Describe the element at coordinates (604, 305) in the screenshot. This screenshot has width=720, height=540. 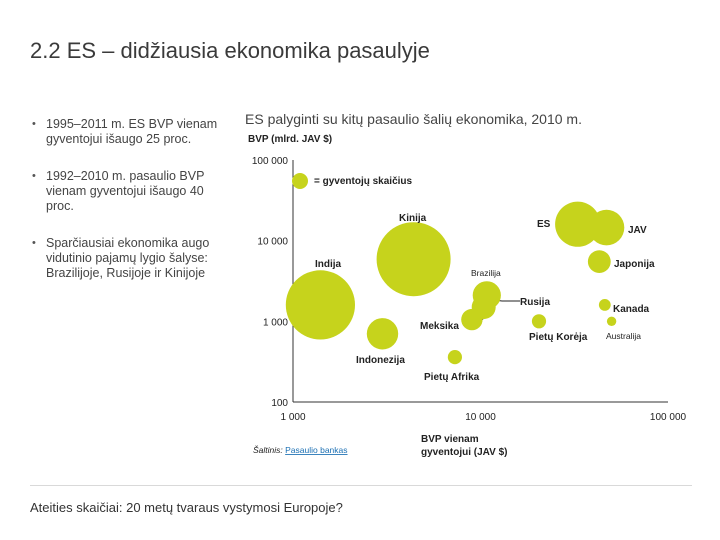
I see `bubble-kanada` at that location.